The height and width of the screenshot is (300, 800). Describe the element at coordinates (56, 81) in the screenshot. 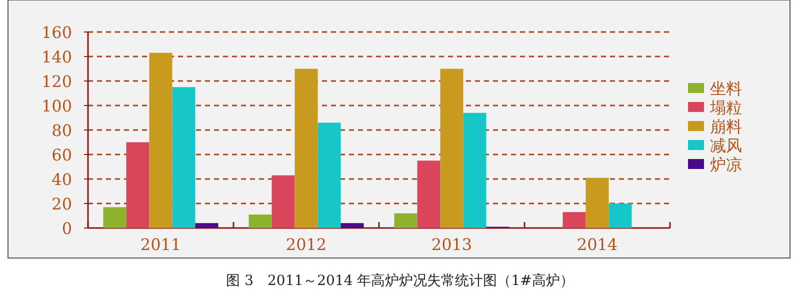

I see `y-tick-label: 120` at that location.